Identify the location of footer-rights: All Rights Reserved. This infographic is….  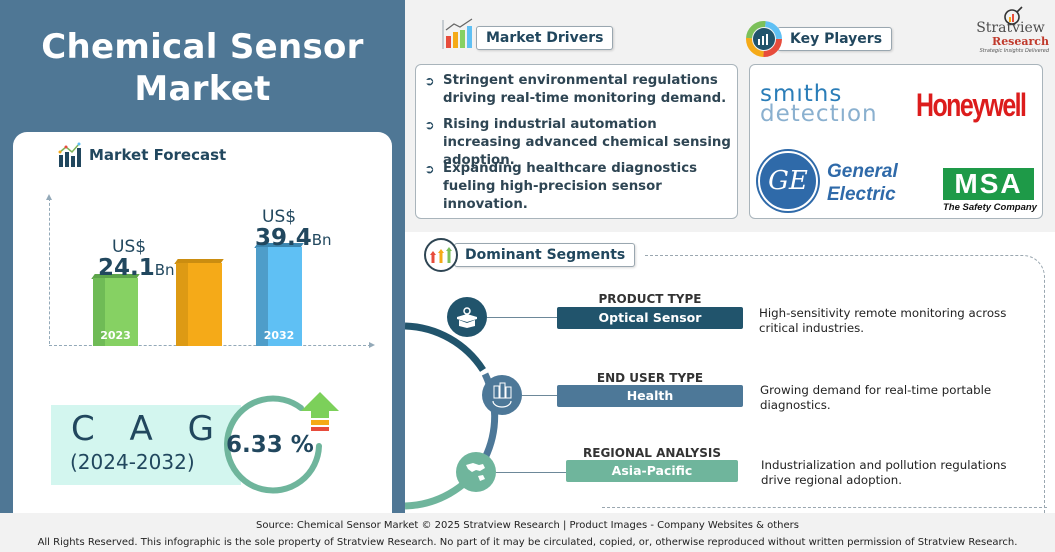
(527, 542).